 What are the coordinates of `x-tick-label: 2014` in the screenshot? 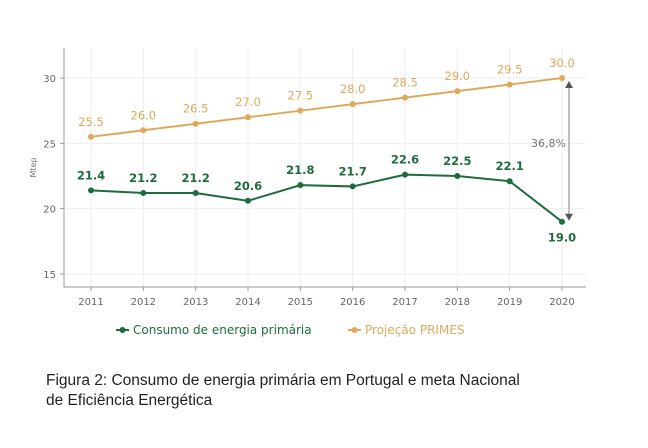 It's located at (247, 302).